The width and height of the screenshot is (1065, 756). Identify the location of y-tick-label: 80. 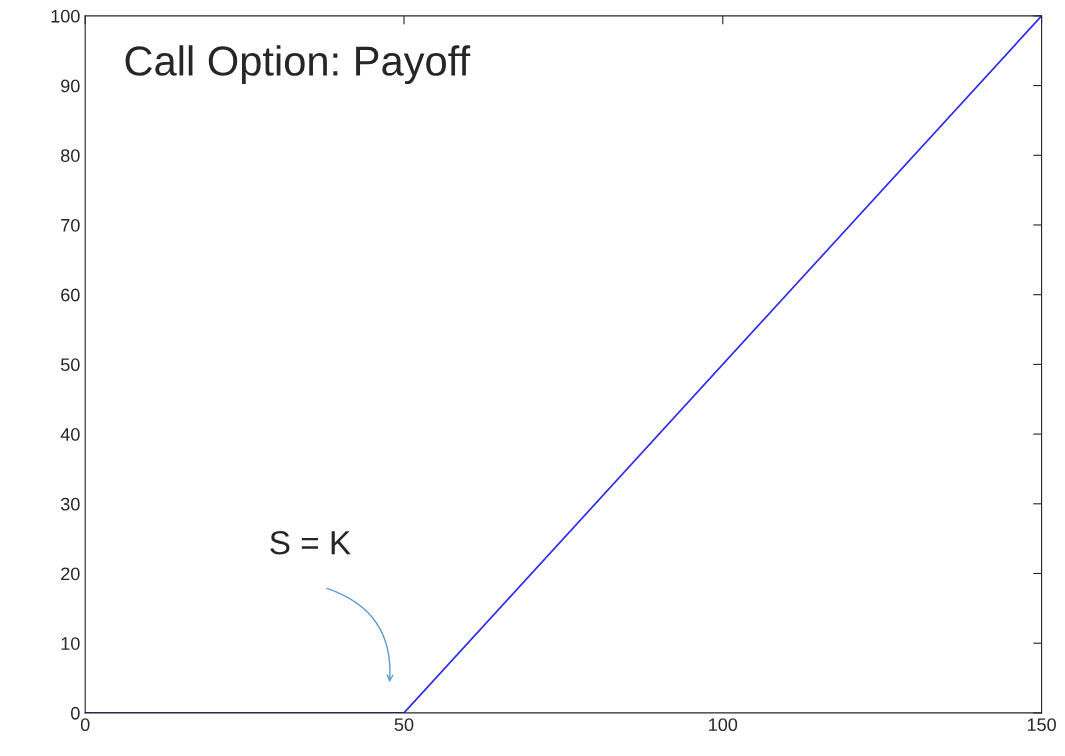
(70, 155).